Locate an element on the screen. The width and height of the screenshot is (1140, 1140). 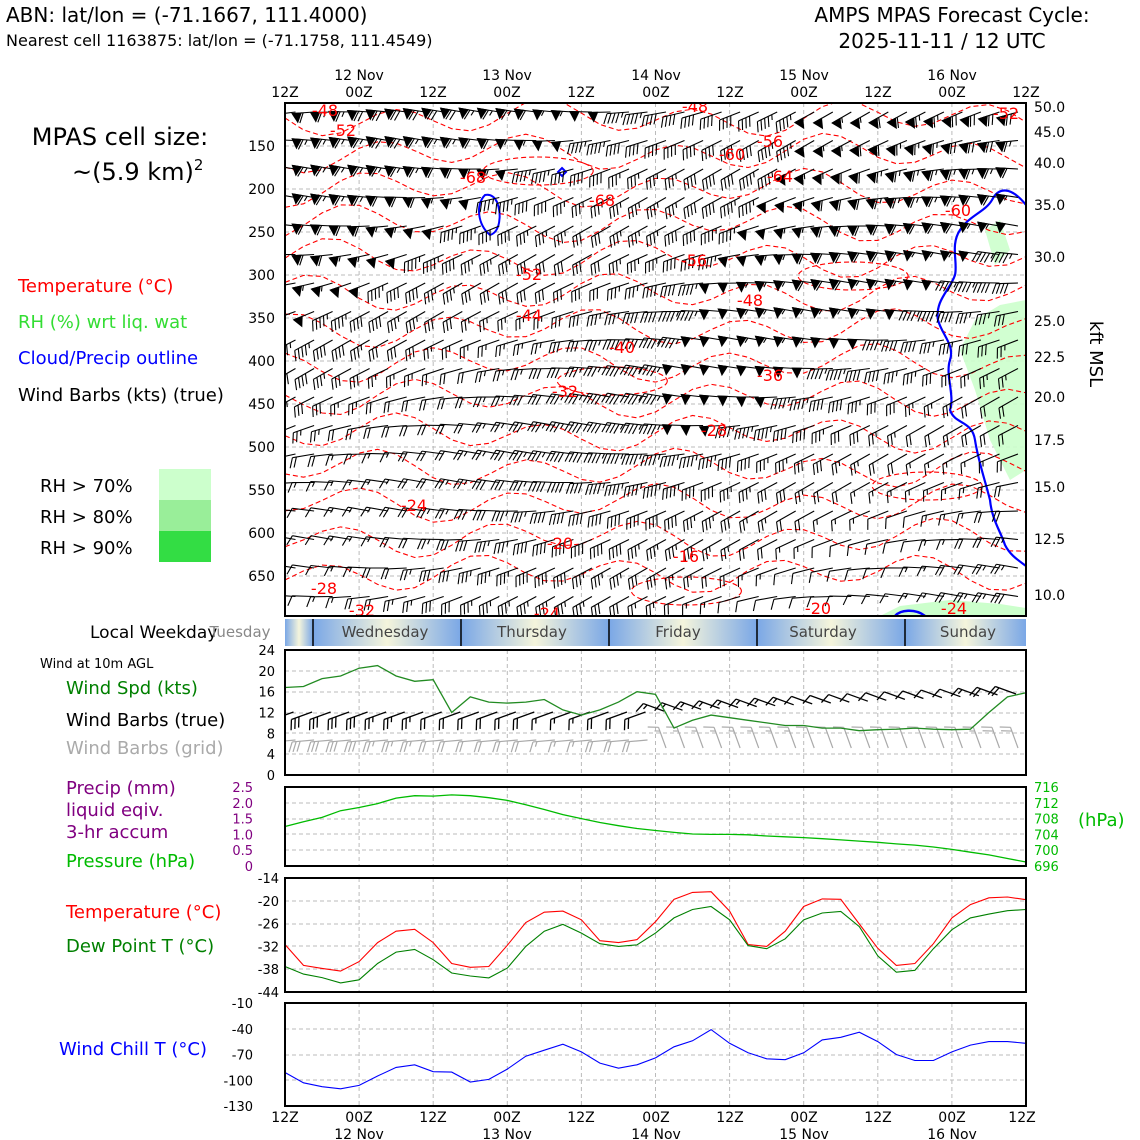
temp-label-10: -52 is located at coordinates (529, 274).